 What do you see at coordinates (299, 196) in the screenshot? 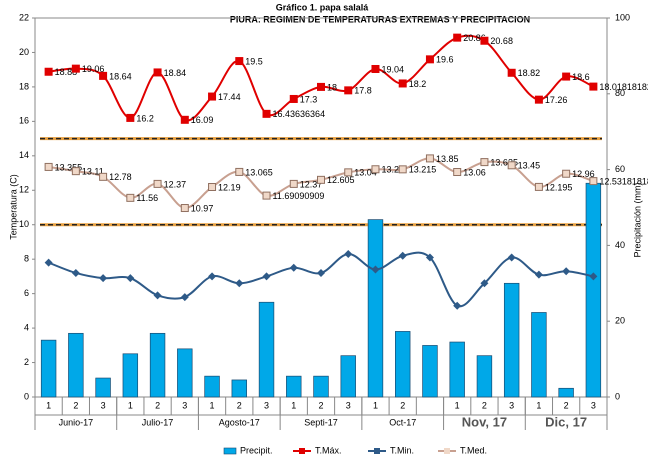
I see `data-label: 11.69090909` at bounding box center [299, 196].